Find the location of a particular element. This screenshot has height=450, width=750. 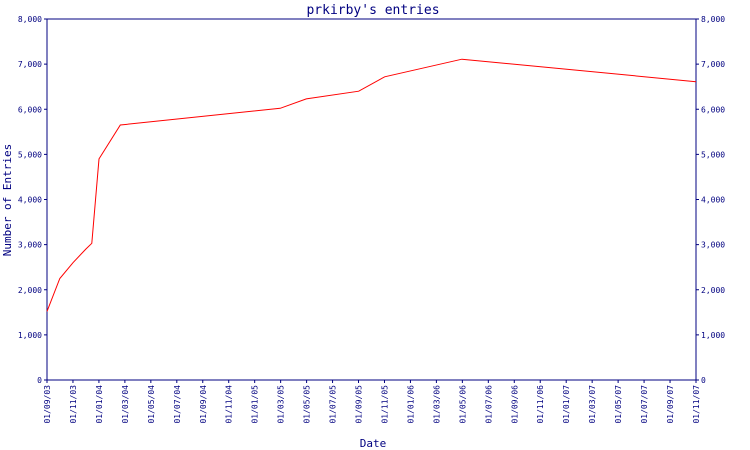

x-tick-label: 01/11/03 is located at coordinates (73, 404).